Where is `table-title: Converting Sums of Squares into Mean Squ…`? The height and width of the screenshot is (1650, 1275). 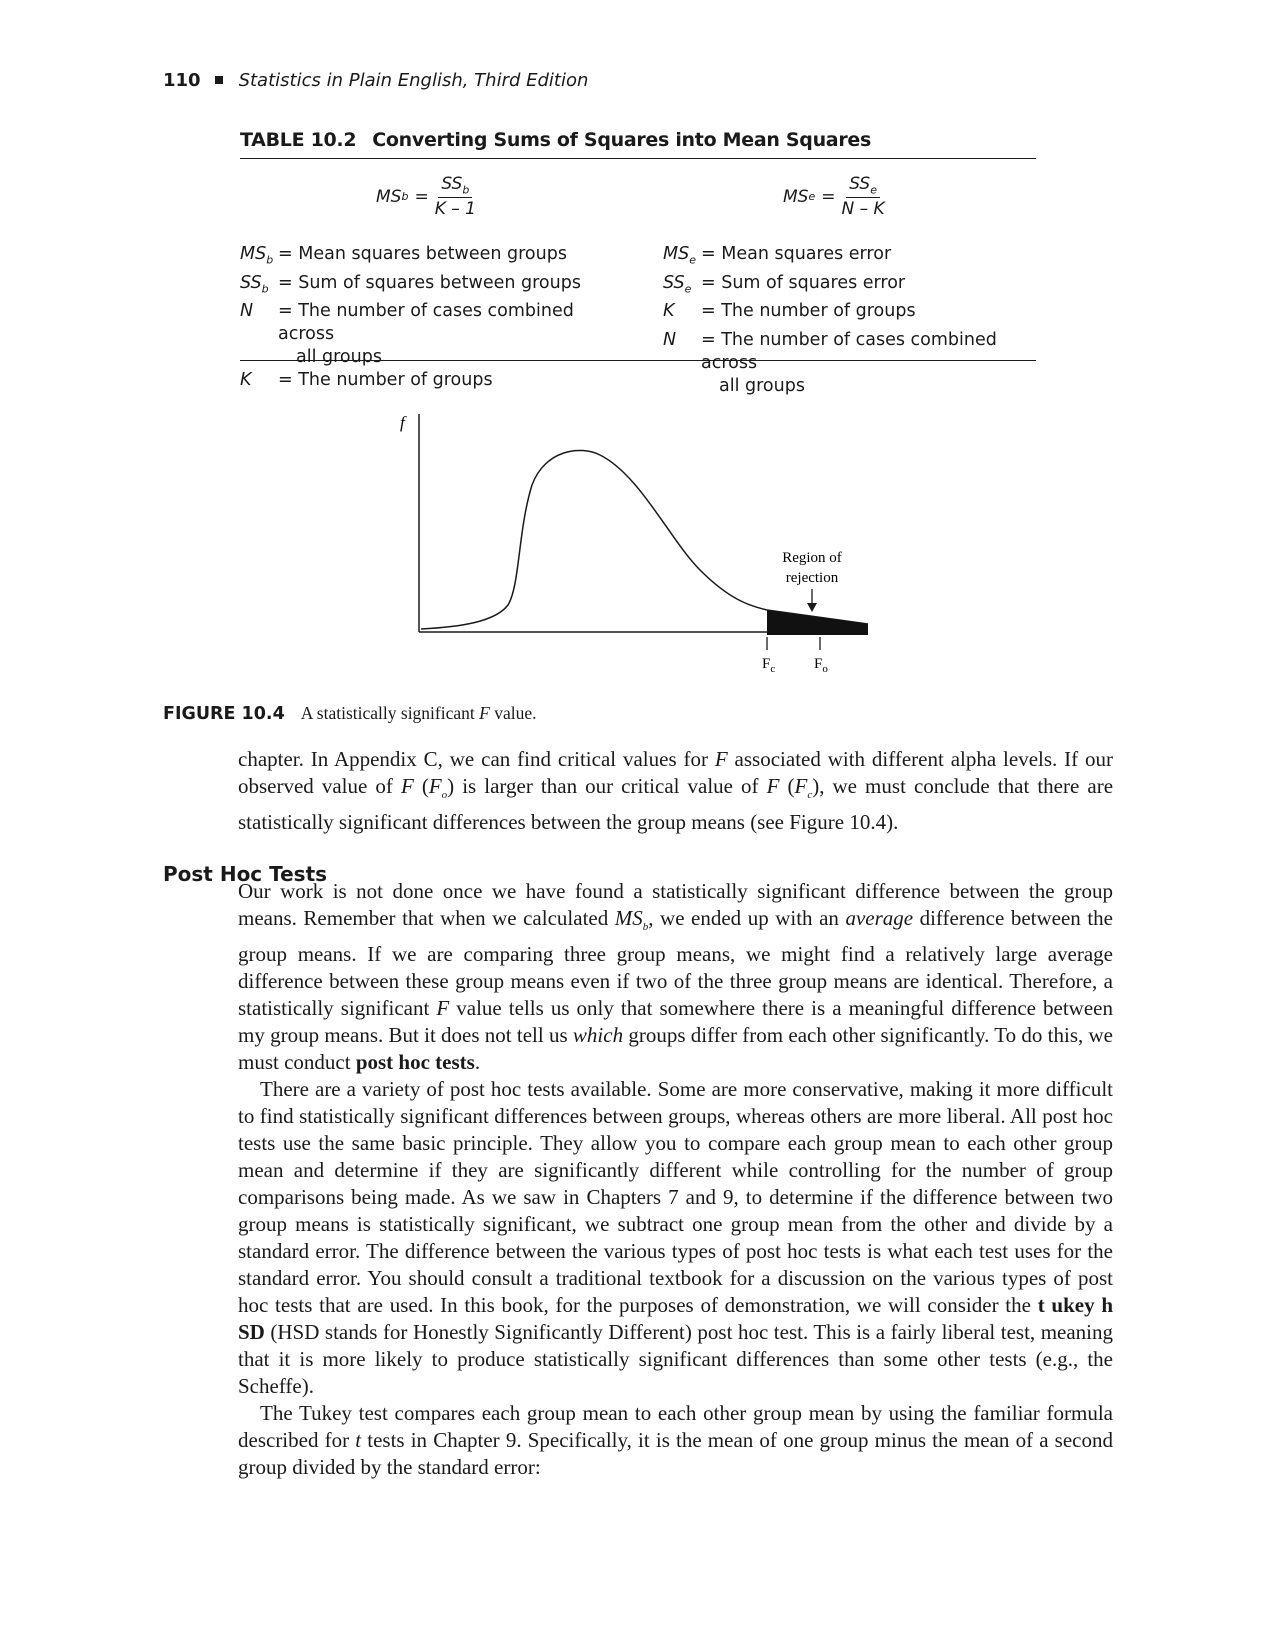
table-title: Converting Sums of Squares into Mean Squ… is located at coordinates (621, 140).